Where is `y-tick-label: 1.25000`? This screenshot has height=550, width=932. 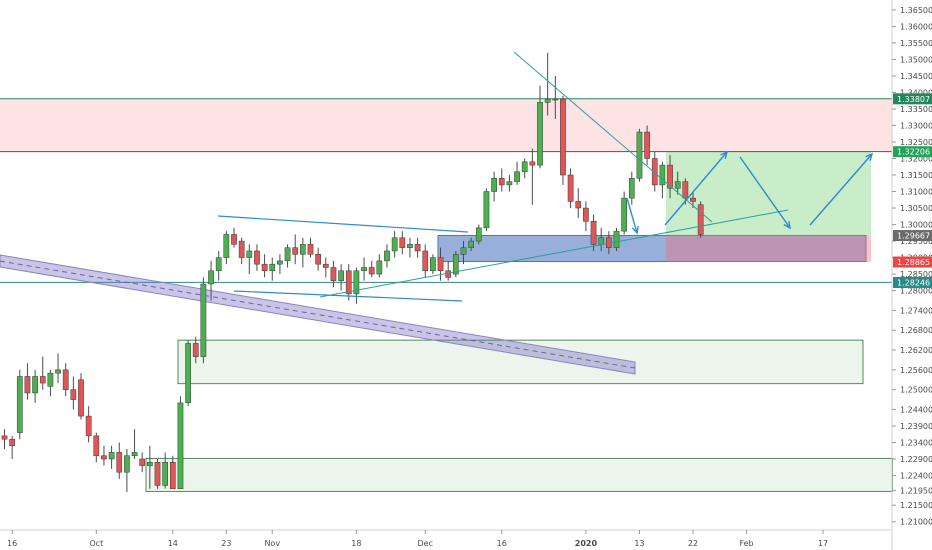 y-tick-label: 1.25000 is located at coordinates (916, 390).